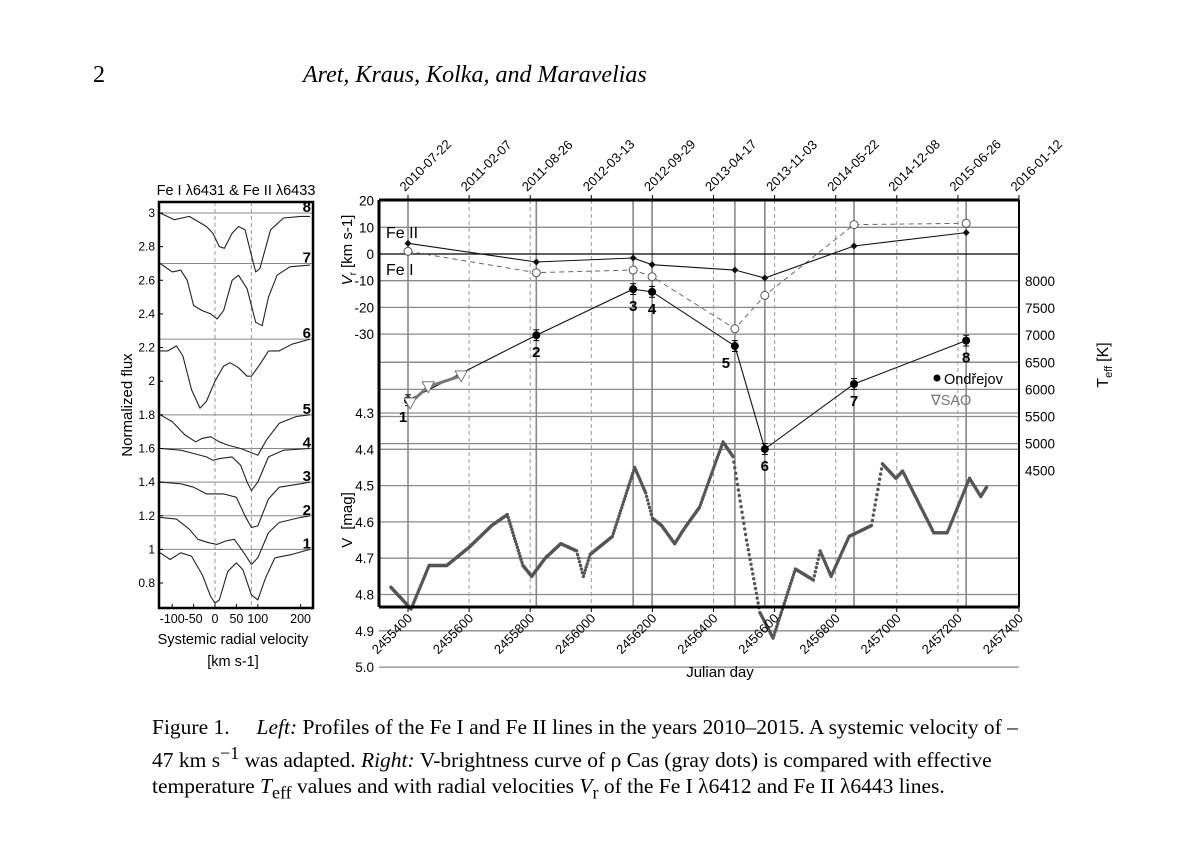  I want to click on profile-label: 5, so click(307, 409).